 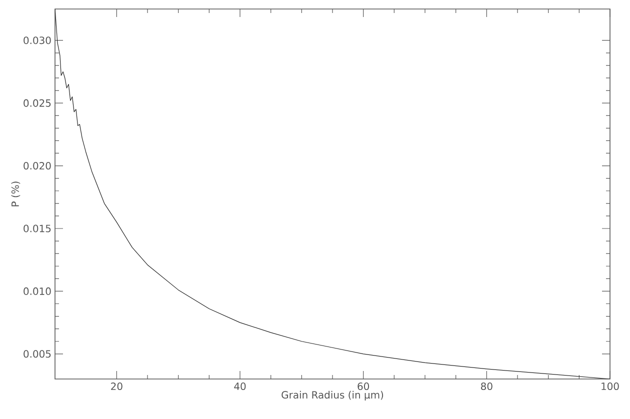 I want to click on x-tick-label: 40, so click(x=240, y=386).